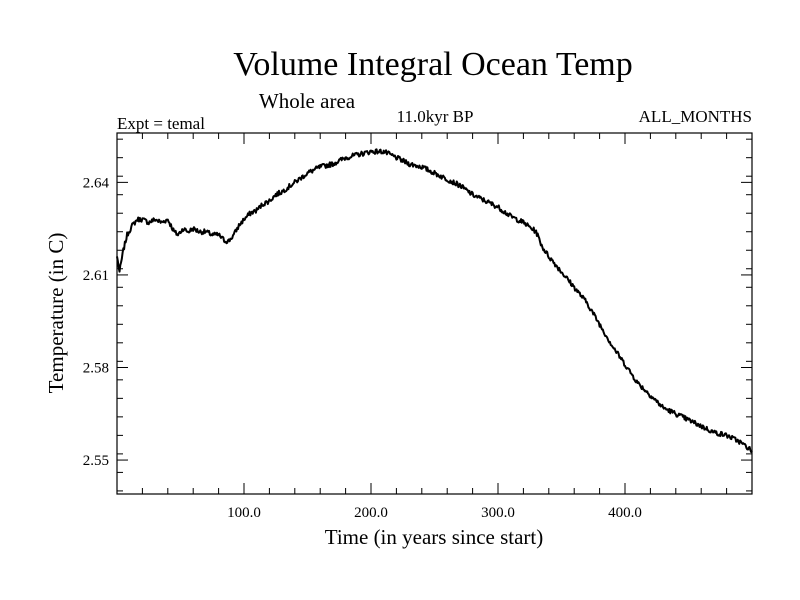  I want to click on x-tick-label: 400.0, so click(625, 513).